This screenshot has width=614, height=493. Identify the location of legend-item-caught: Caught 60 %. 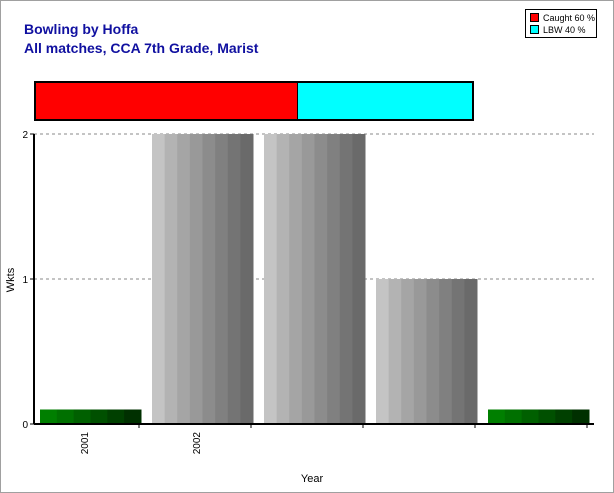
(562, 17).